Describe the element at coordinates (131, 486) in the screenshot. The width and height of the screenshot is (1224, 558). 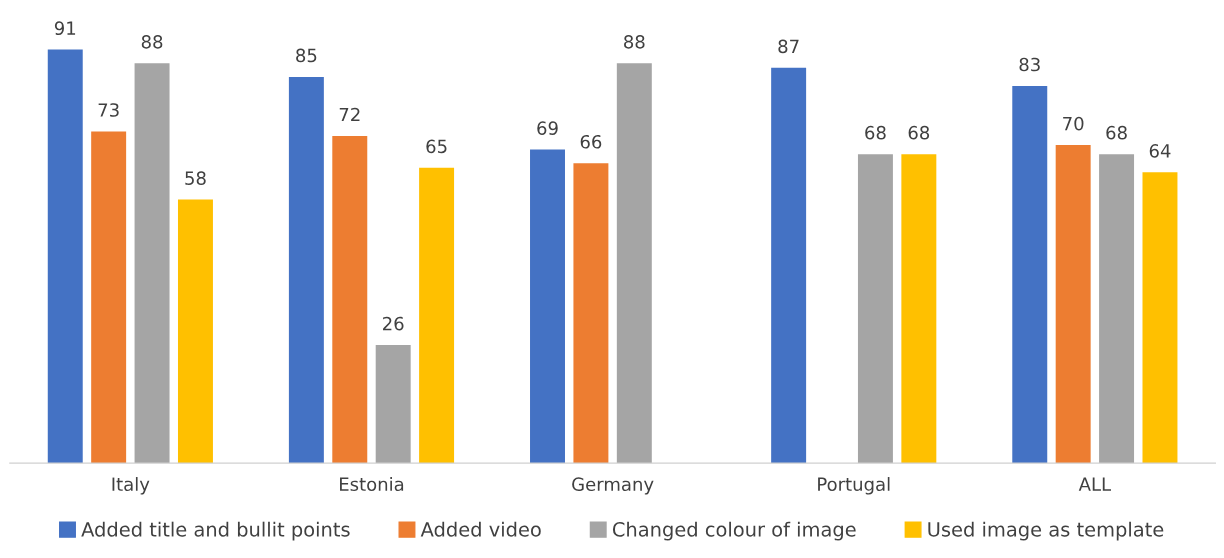
I see `x-tick-label: Italy` at that location.